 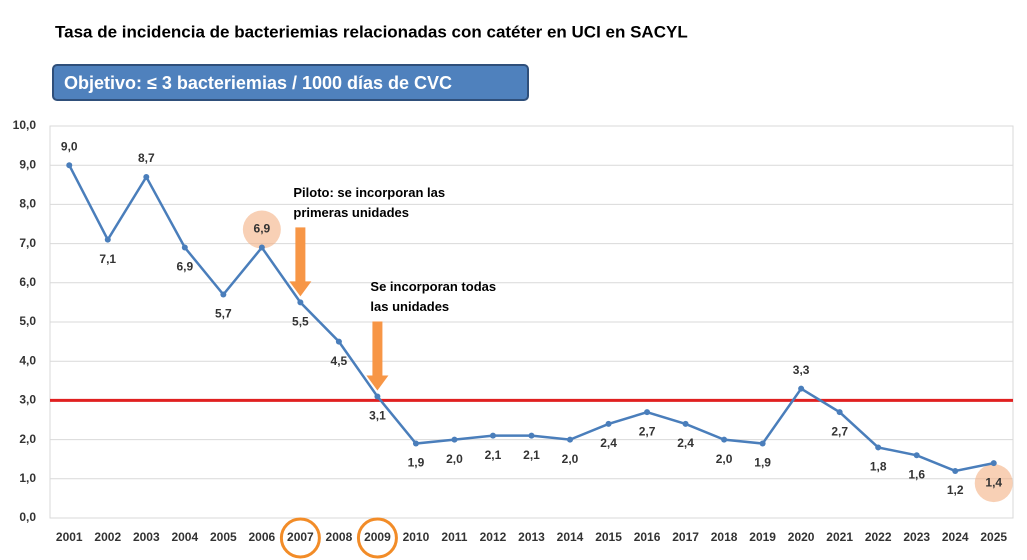 I want to click on data-label: 1,4, so click(x=993, y=482).